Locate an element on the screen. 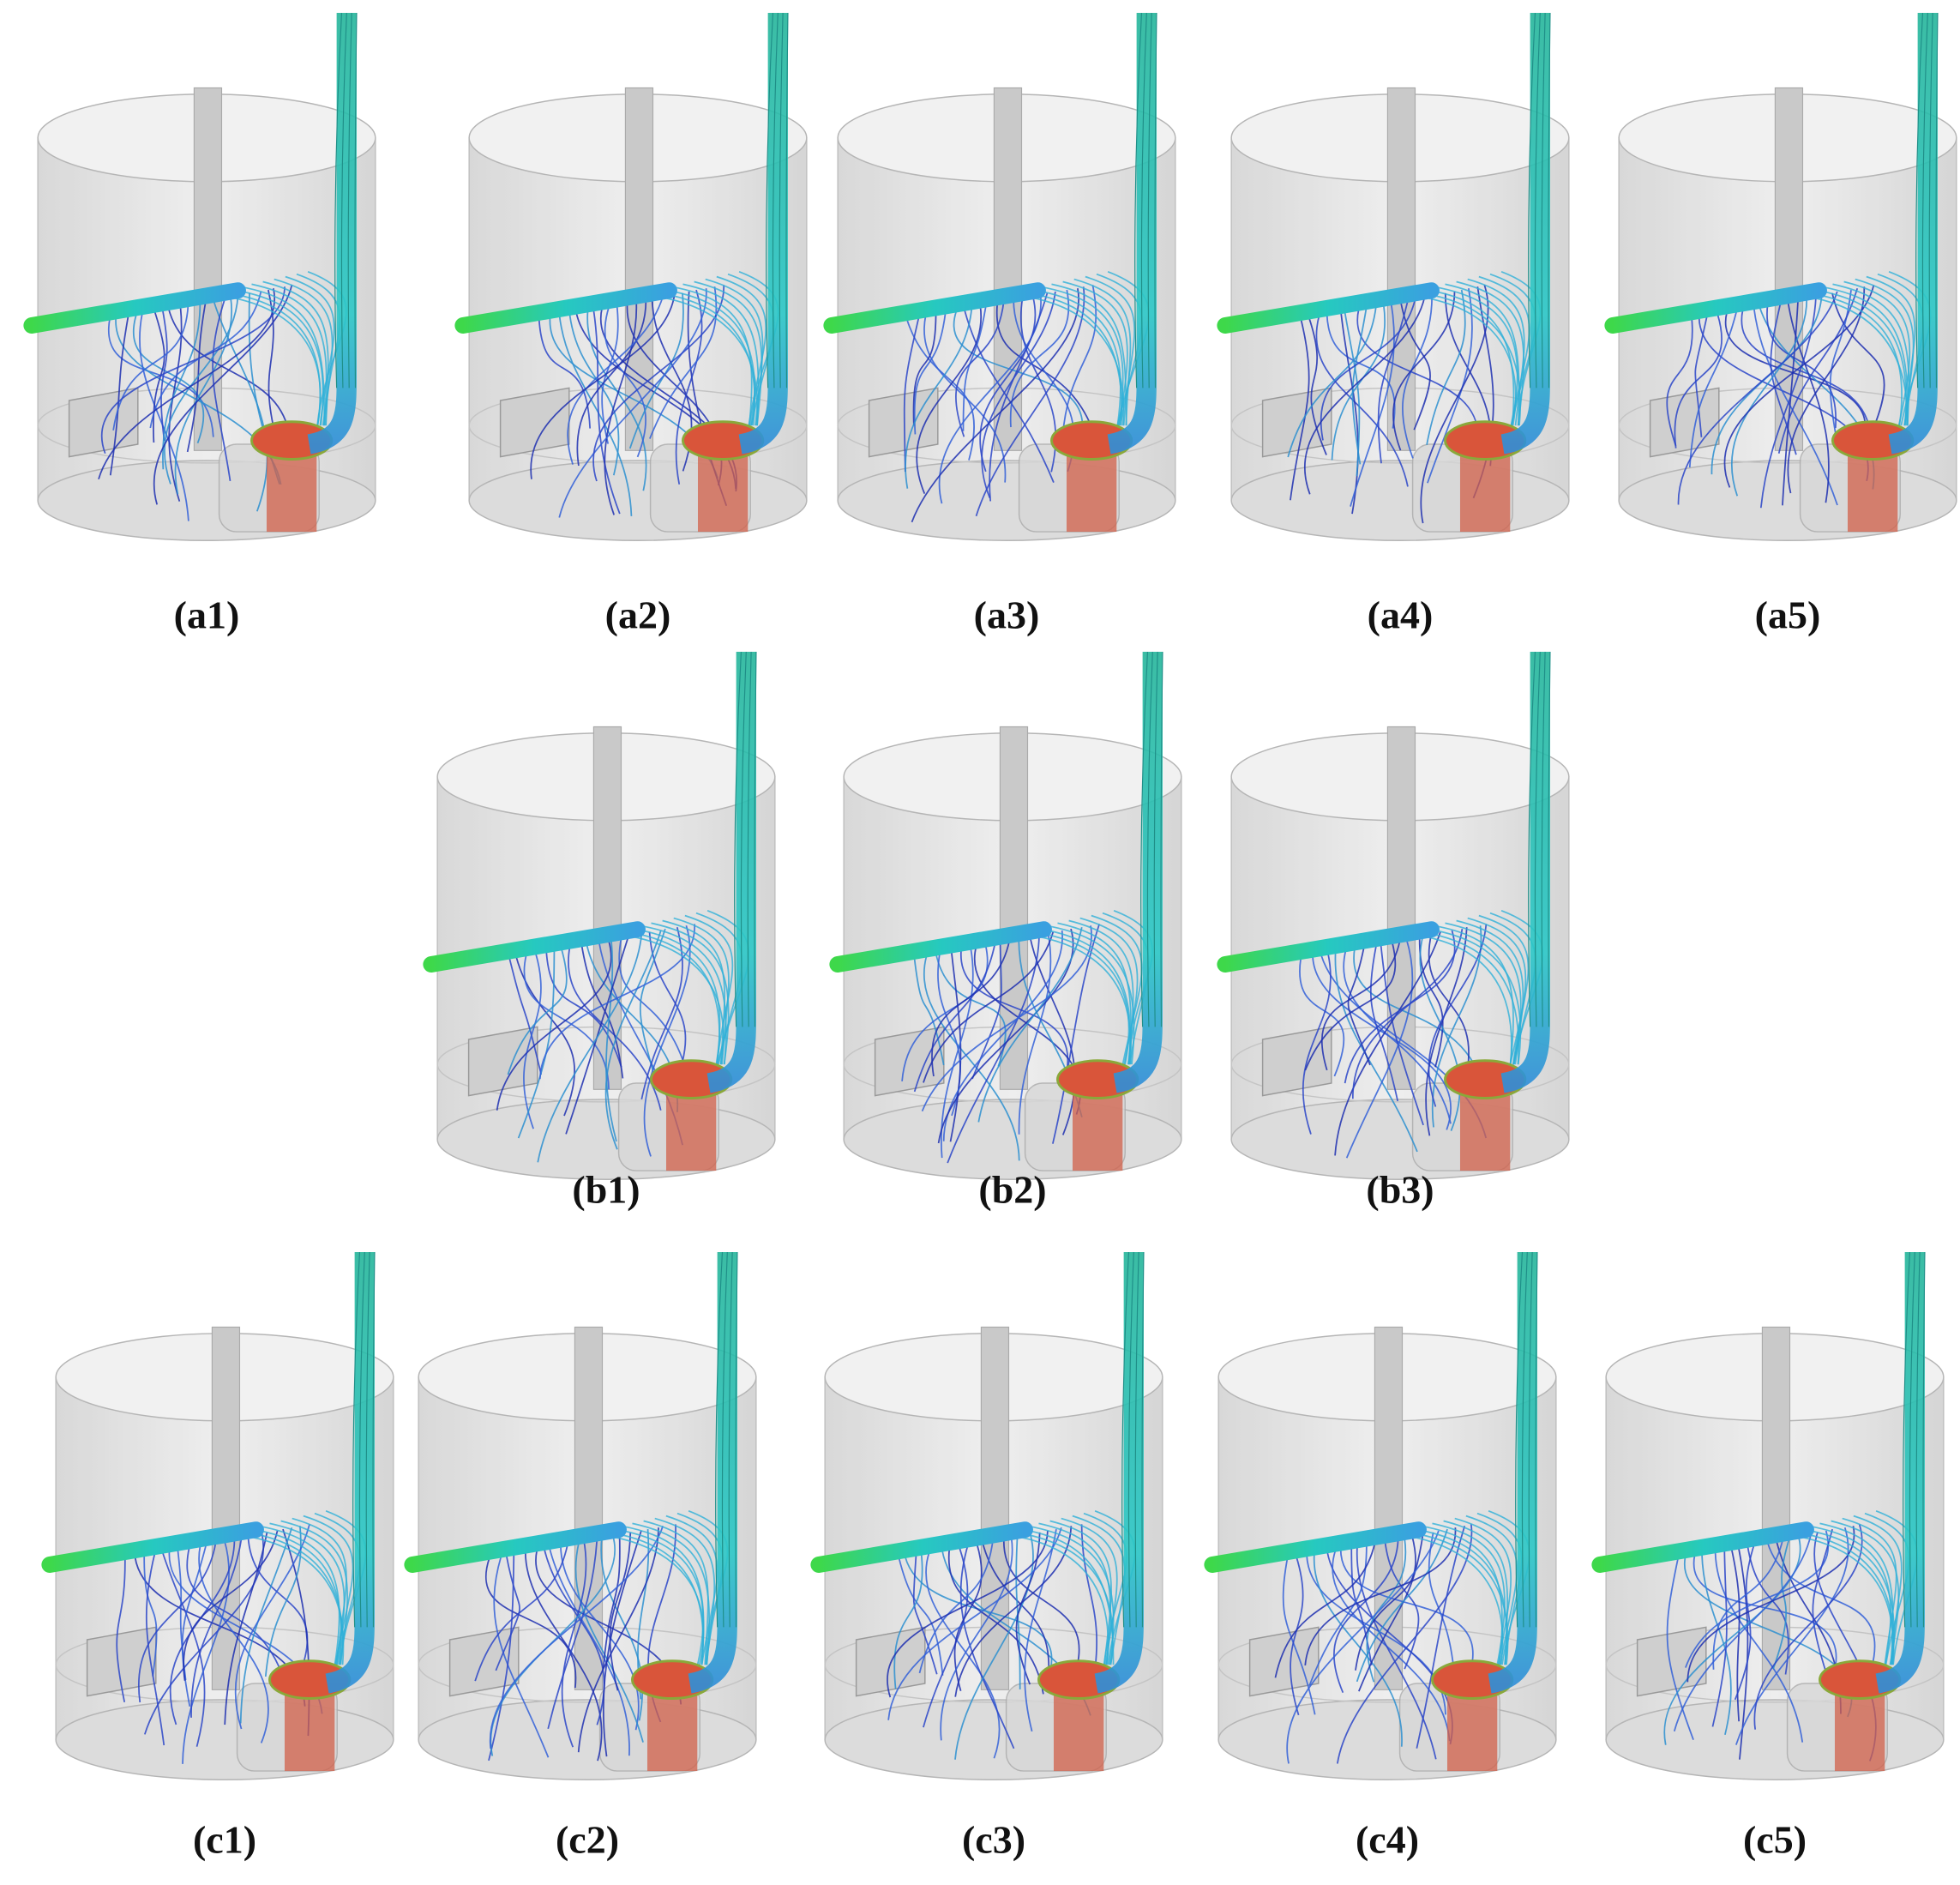 This screenshot has width=1960, height=1885. shaft is located at coordinates (1008, 269).